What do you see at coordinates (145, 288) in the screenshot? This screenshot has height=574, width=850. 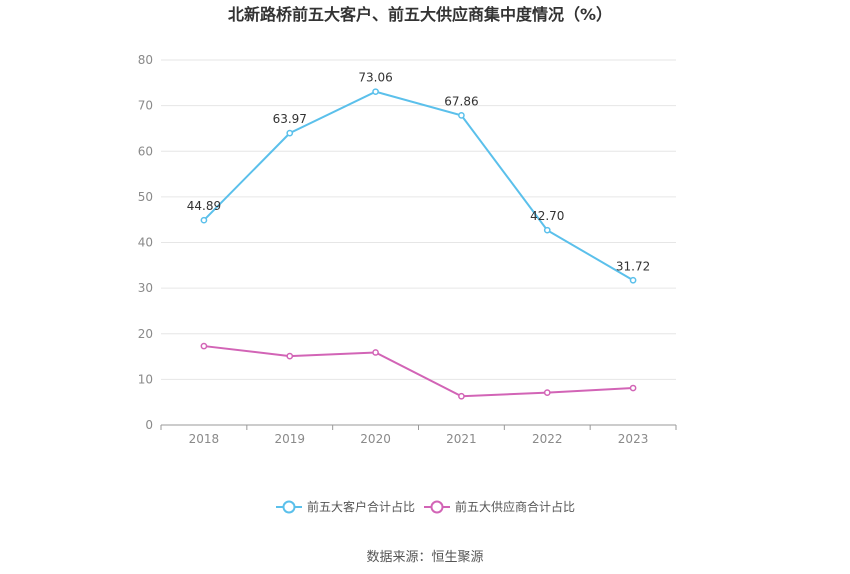 I see `y-tick-label: 30` at bounding box center [145, 288].